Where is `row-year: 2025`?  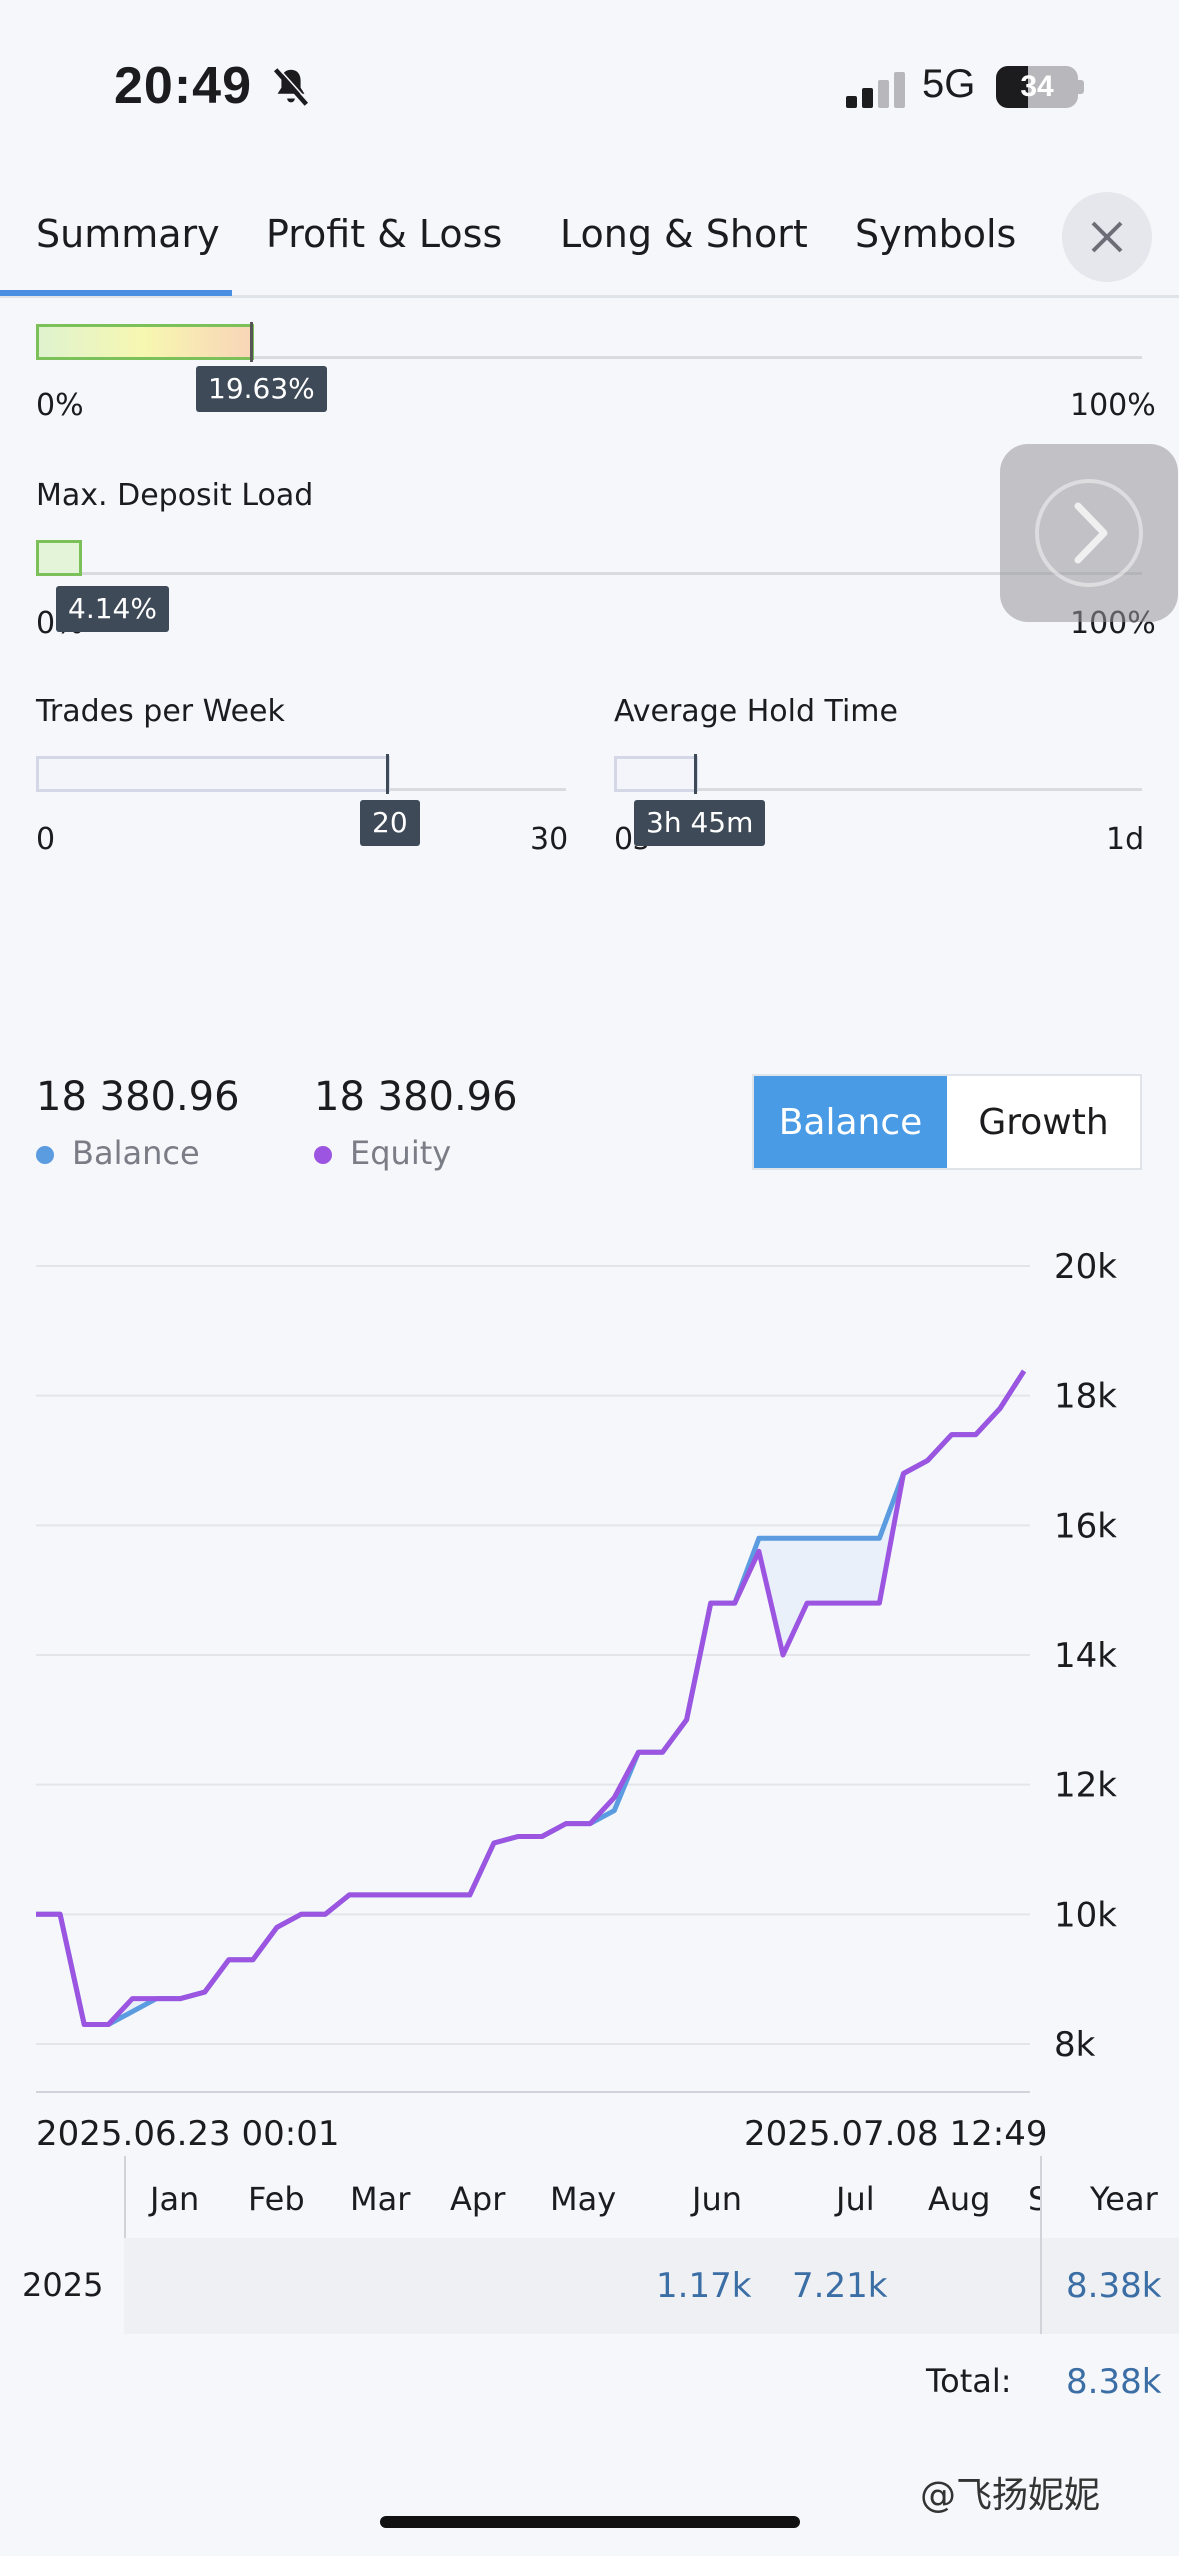
row-year: 2025 is located at coordinates (63, 2285).